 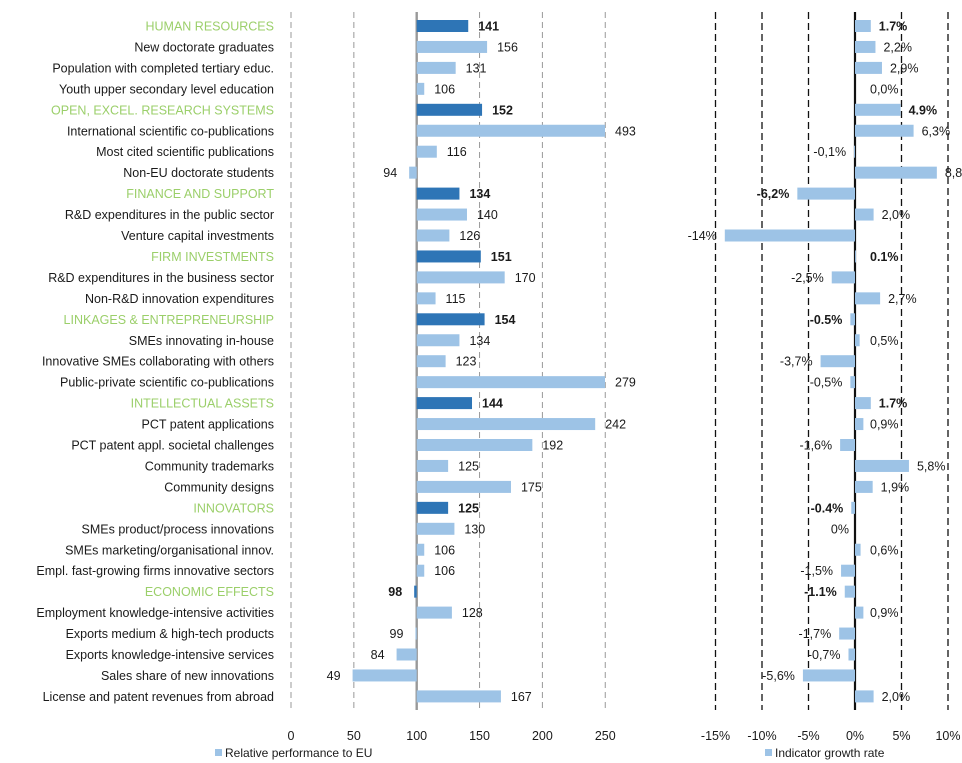 What do you see at coordinates (469, 236) in the screenshot?
I see `bar-value-label: 126` at bounding box center [469, 236].